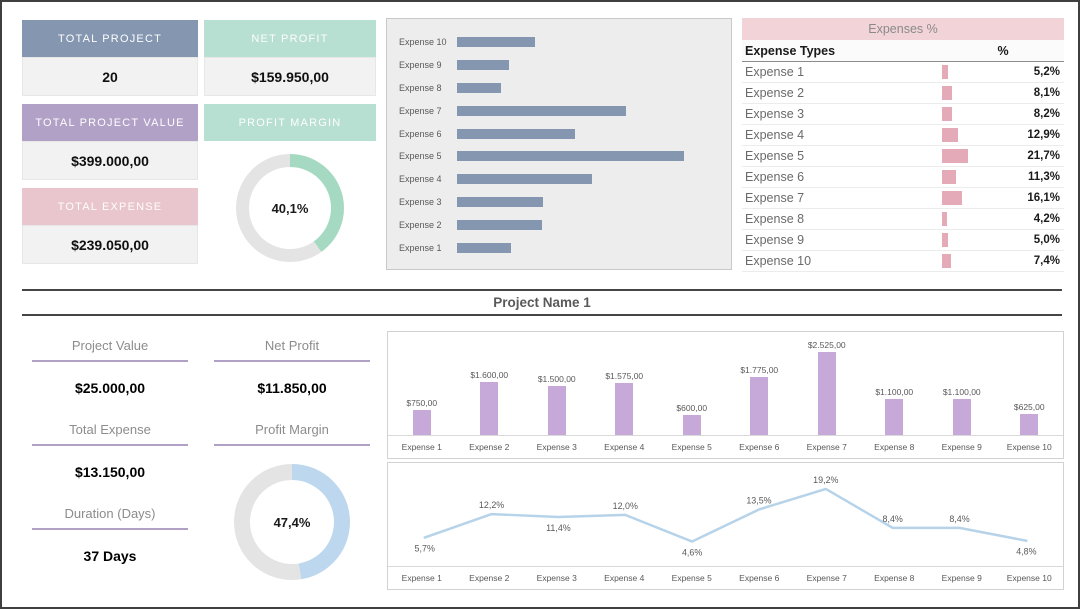  What do you see at coordinates (826, 345) in the screenshot?
I see `vbar-value-label: $2.525,00` at bounding box center [826, 345].